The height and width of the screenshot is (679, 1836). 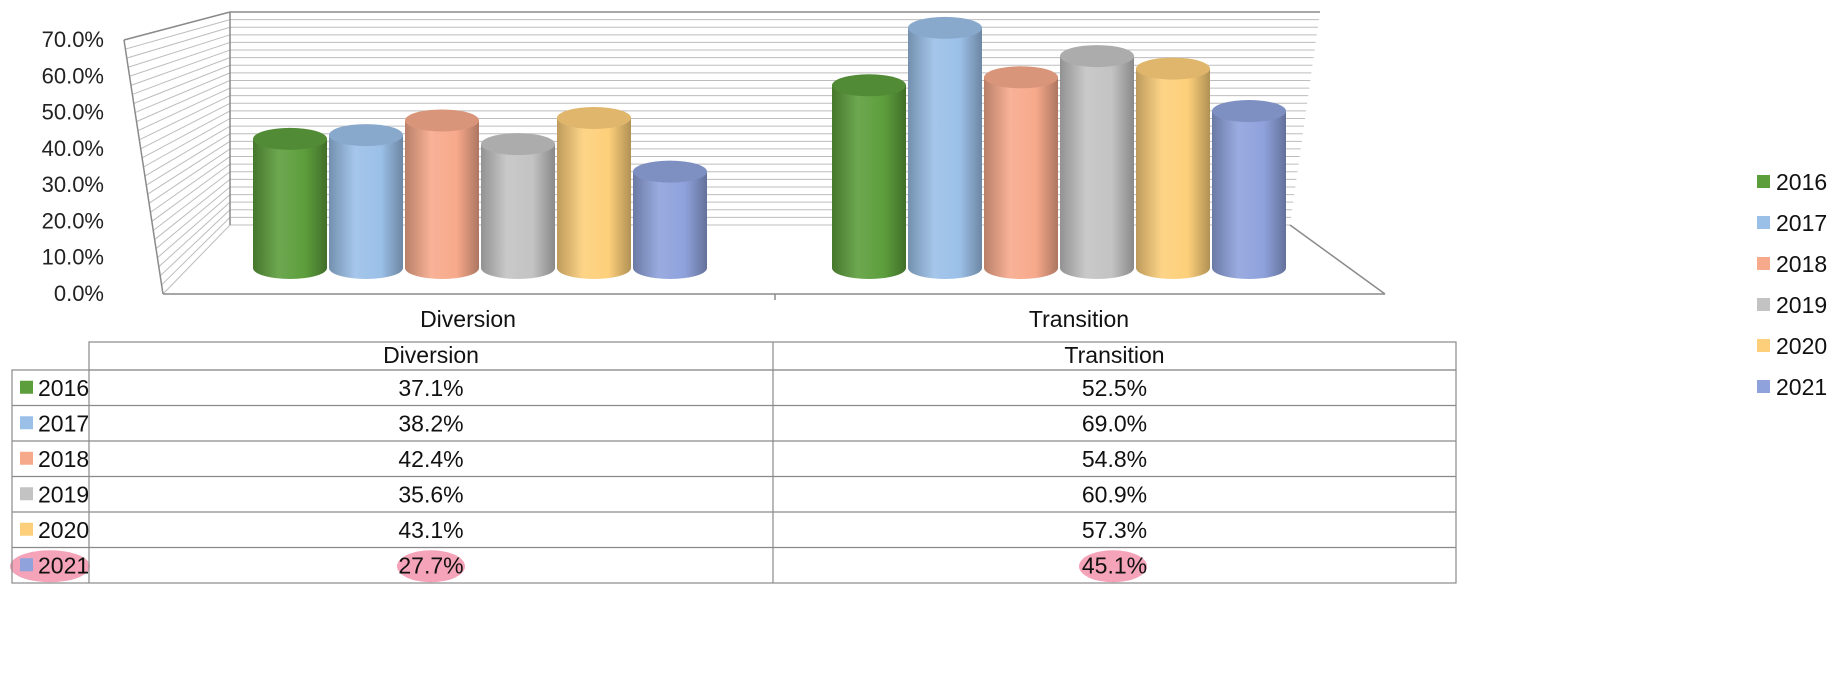 I want to click on y-tick-label: 20.0%, so click(x=73, y=220).